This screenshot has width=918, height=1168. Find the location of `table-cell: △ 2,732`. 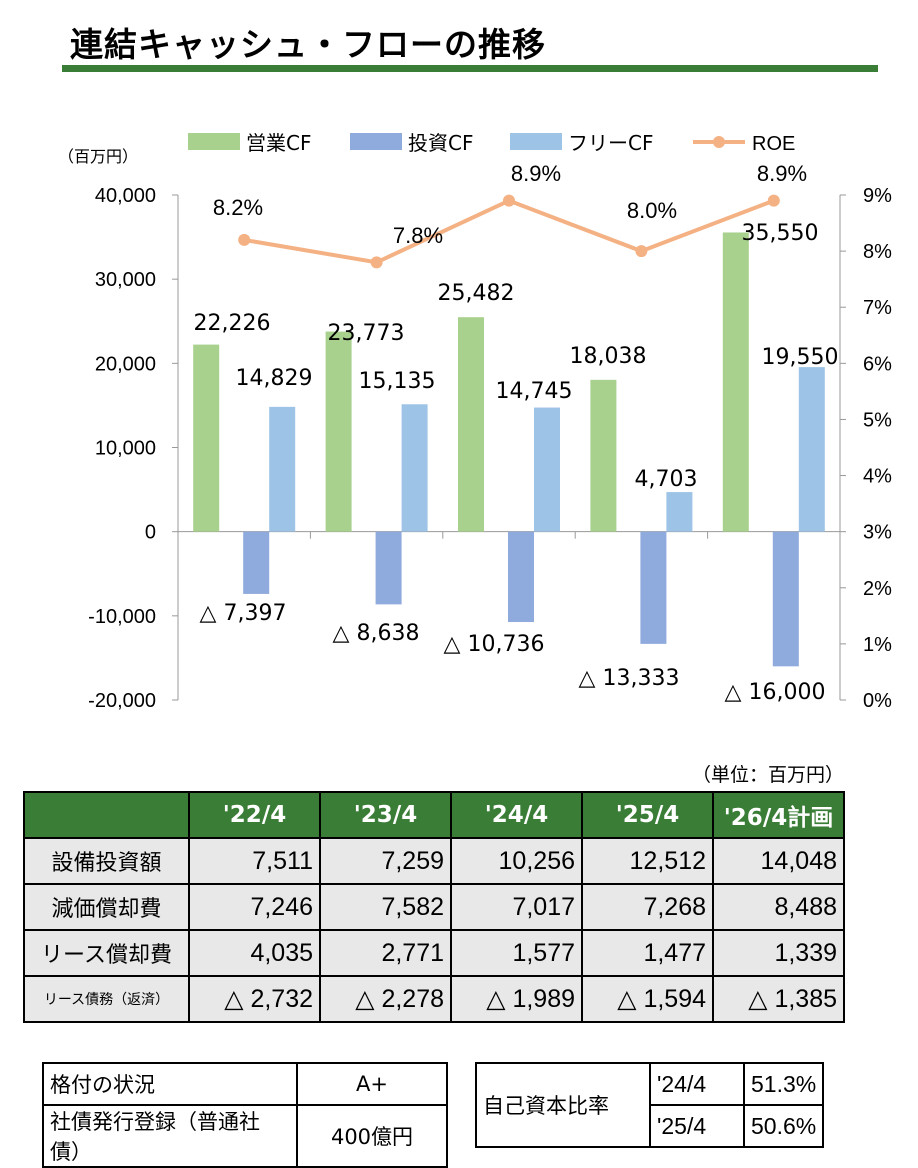

table-cell: △ 2,732 is located at coordinates (254, 999).